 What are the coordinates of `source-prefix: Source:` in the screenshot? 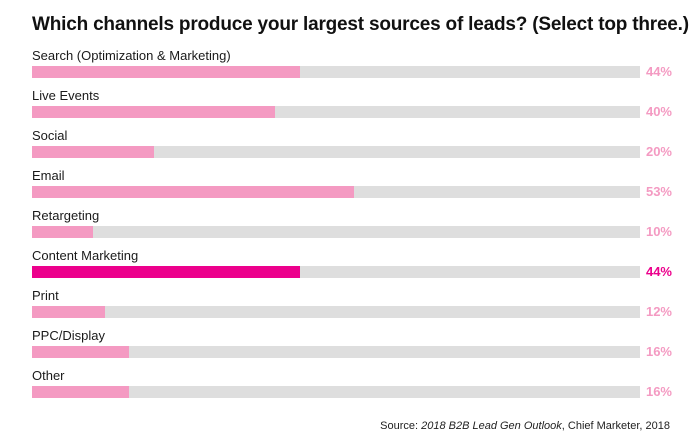 It's located at (401, 426).